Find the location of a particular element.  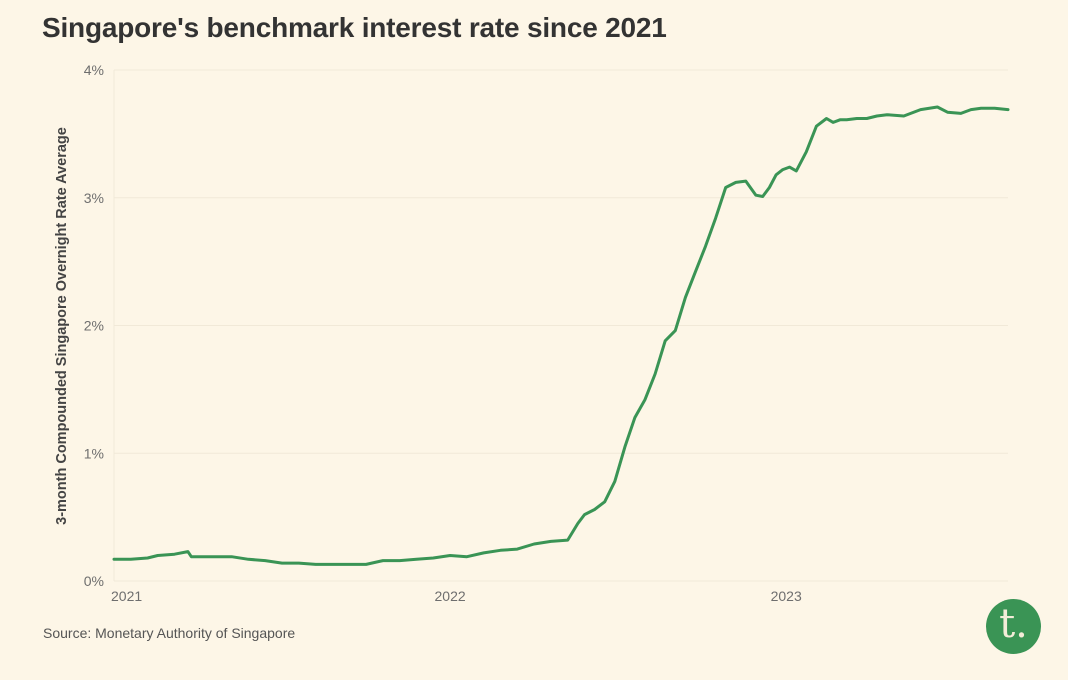

y-tick-label: 1% is located at coordinates (94, 453).